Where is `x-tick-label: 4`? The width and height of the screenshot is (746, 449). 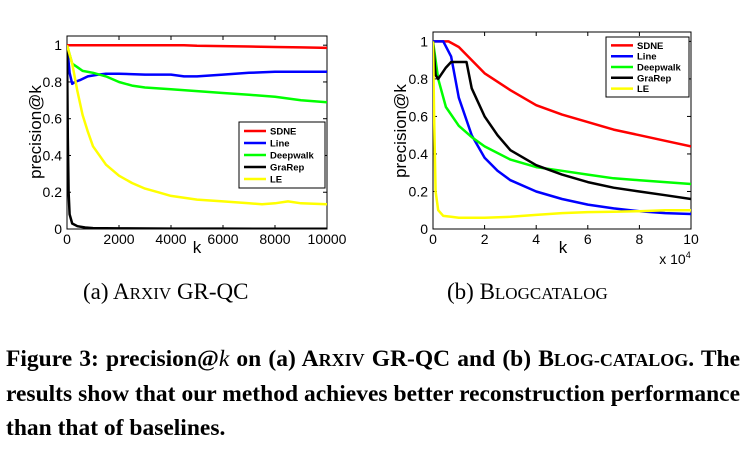
x-tick-label: 4 is located at coordinates (536, 239).